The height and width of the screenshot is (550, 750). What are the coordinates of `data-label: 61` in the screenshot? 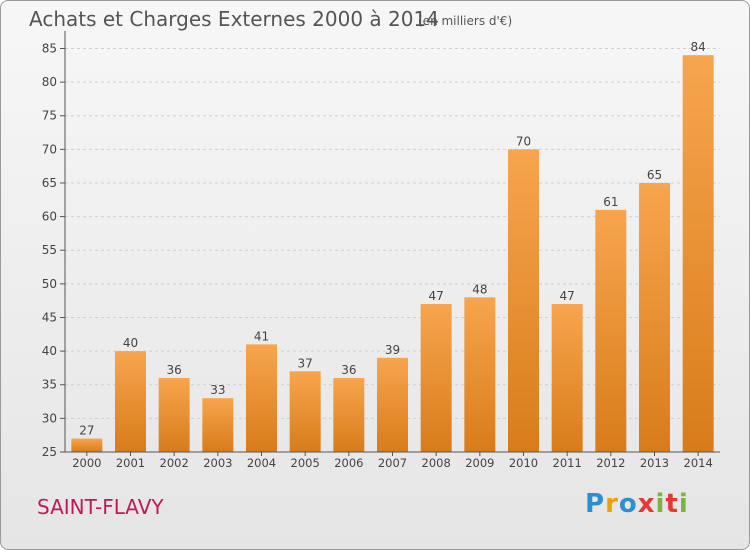 It's located at (610, 202).